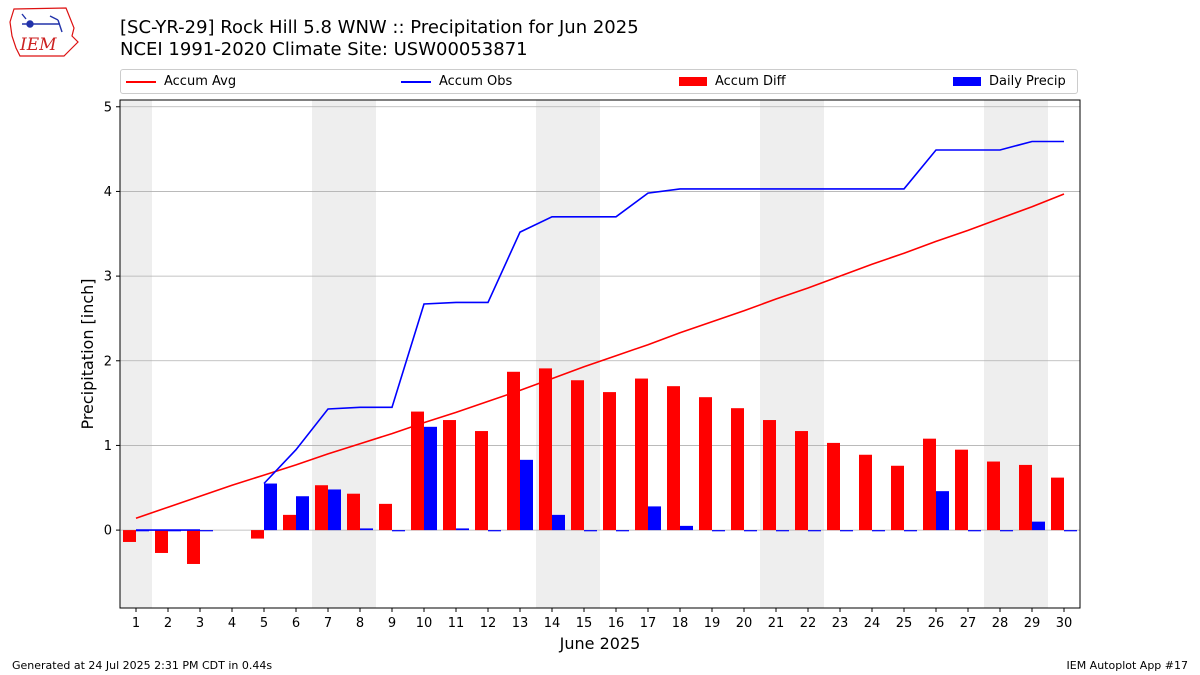  Describe the element at coordinates (744, 623) in the screenshot. I see `x-tick-label: 20` at that location.